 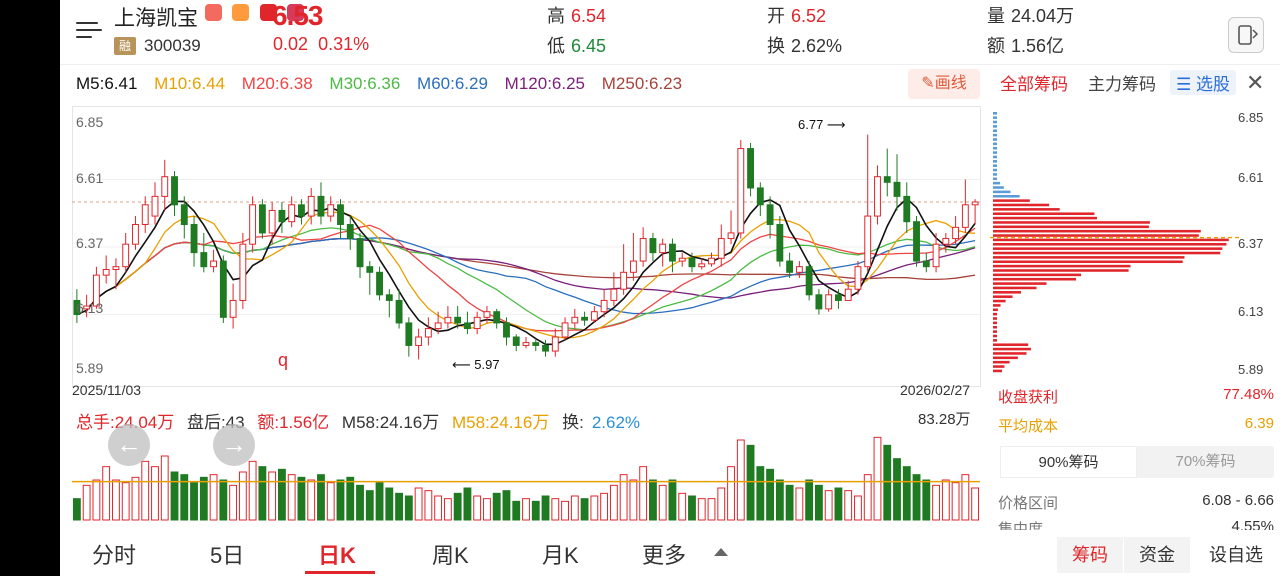 What do you see at coordinates (452, 83) in the screenshot?
I see `ma60-label: M60:6.29` at bounding box center [452, 83].